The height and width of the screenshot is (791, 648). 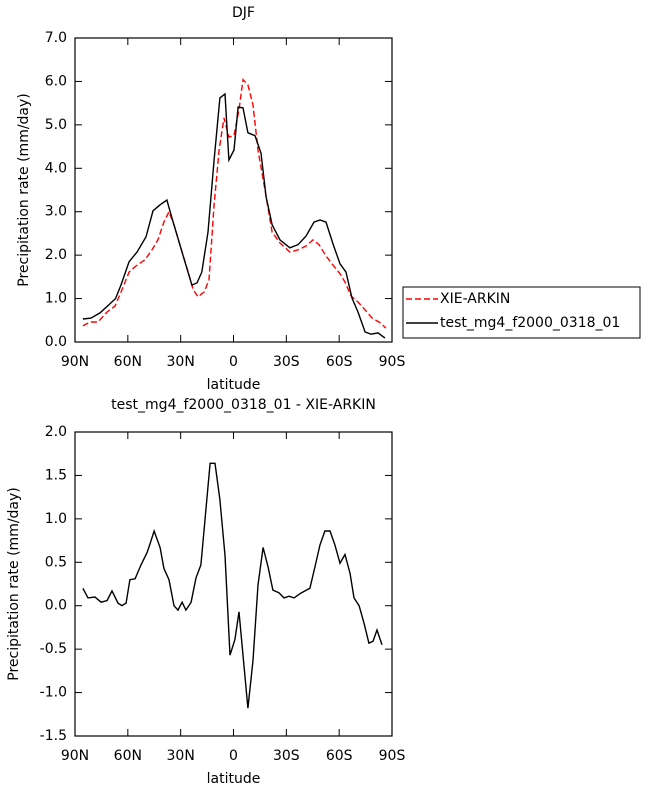 What do you see at coordinates (56, 125) in the screenshot?
I see `y-tick-label: 5.0` at bounding box center [56, 125].